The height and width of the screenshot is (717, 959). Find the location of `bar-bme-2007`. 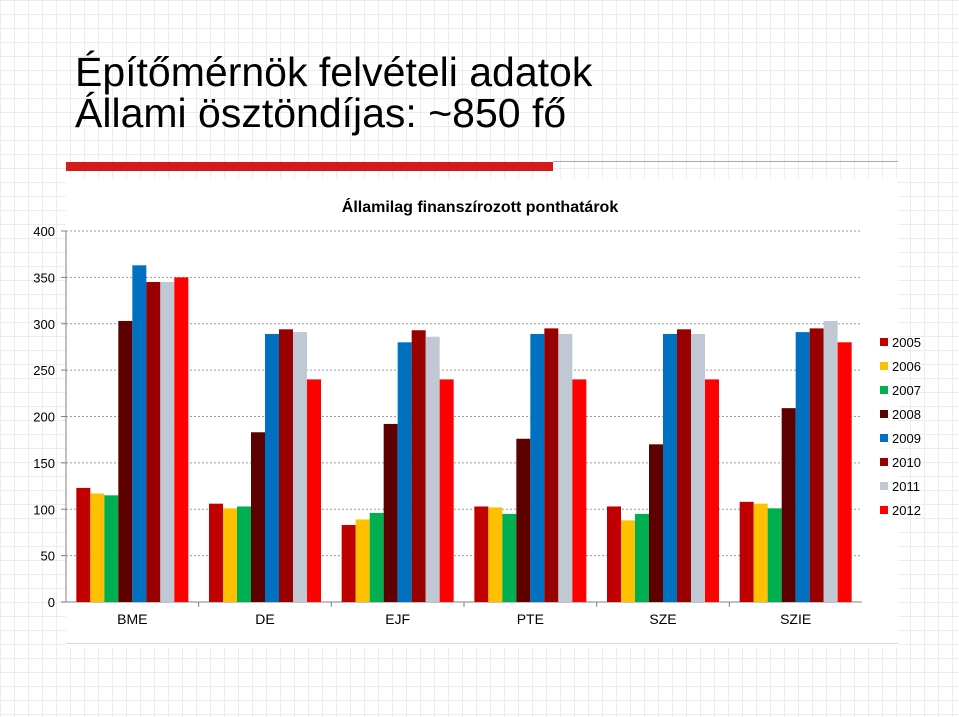

bar-bme-2007 is located at coordinates (111, 548).